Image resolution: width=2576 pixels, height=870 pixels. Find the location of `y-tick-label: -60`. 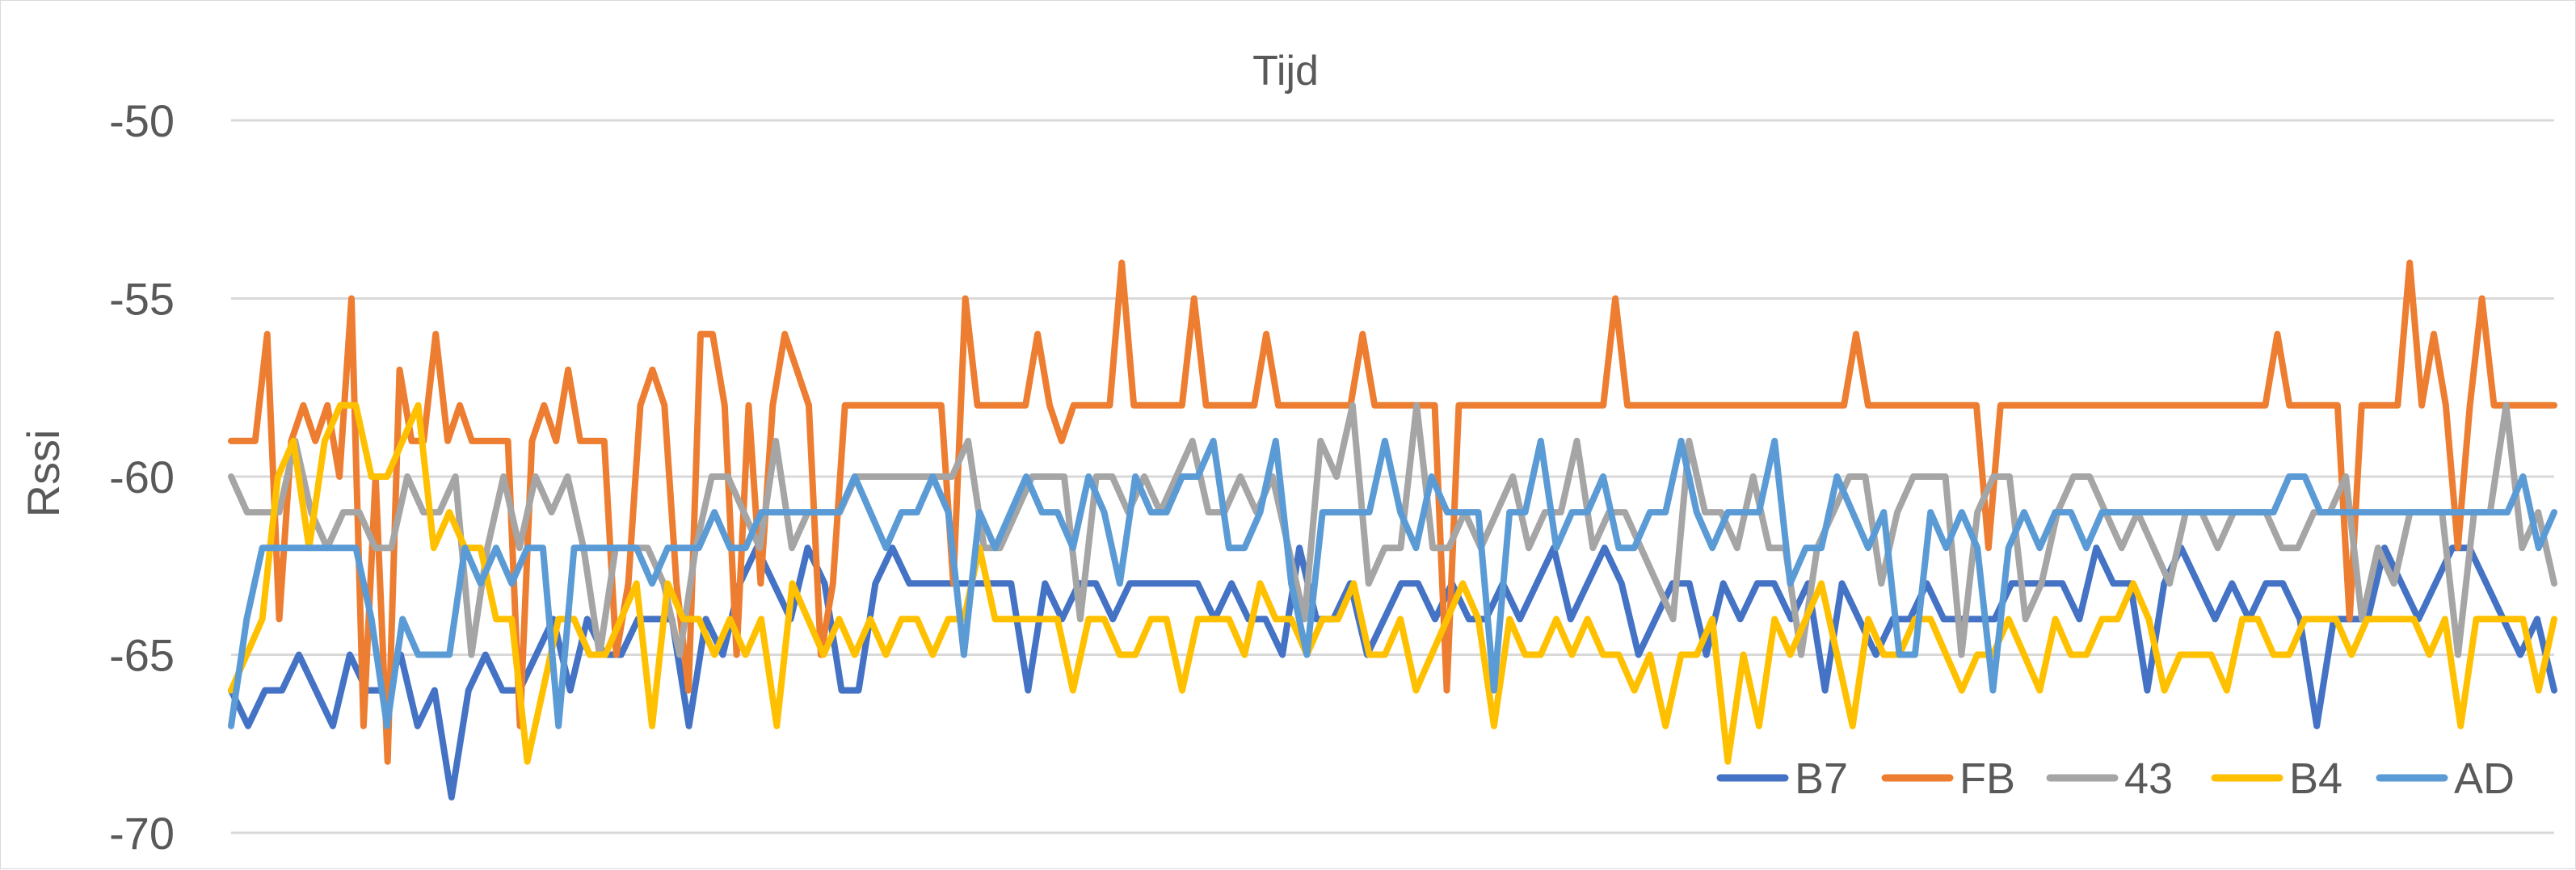

y-tick-label: -60 is located at coordinates (142, 477).